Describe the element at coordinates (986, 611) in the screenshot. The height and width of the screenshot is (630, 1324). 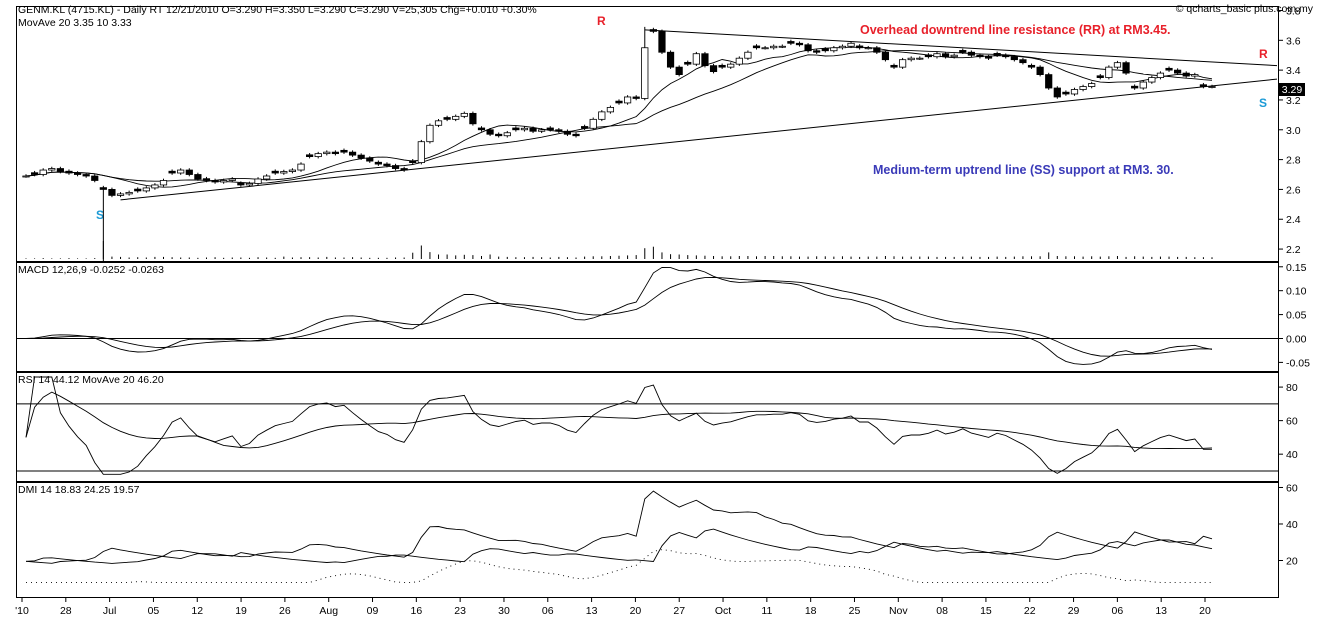
I see `x-tick-label: 15` at that location.